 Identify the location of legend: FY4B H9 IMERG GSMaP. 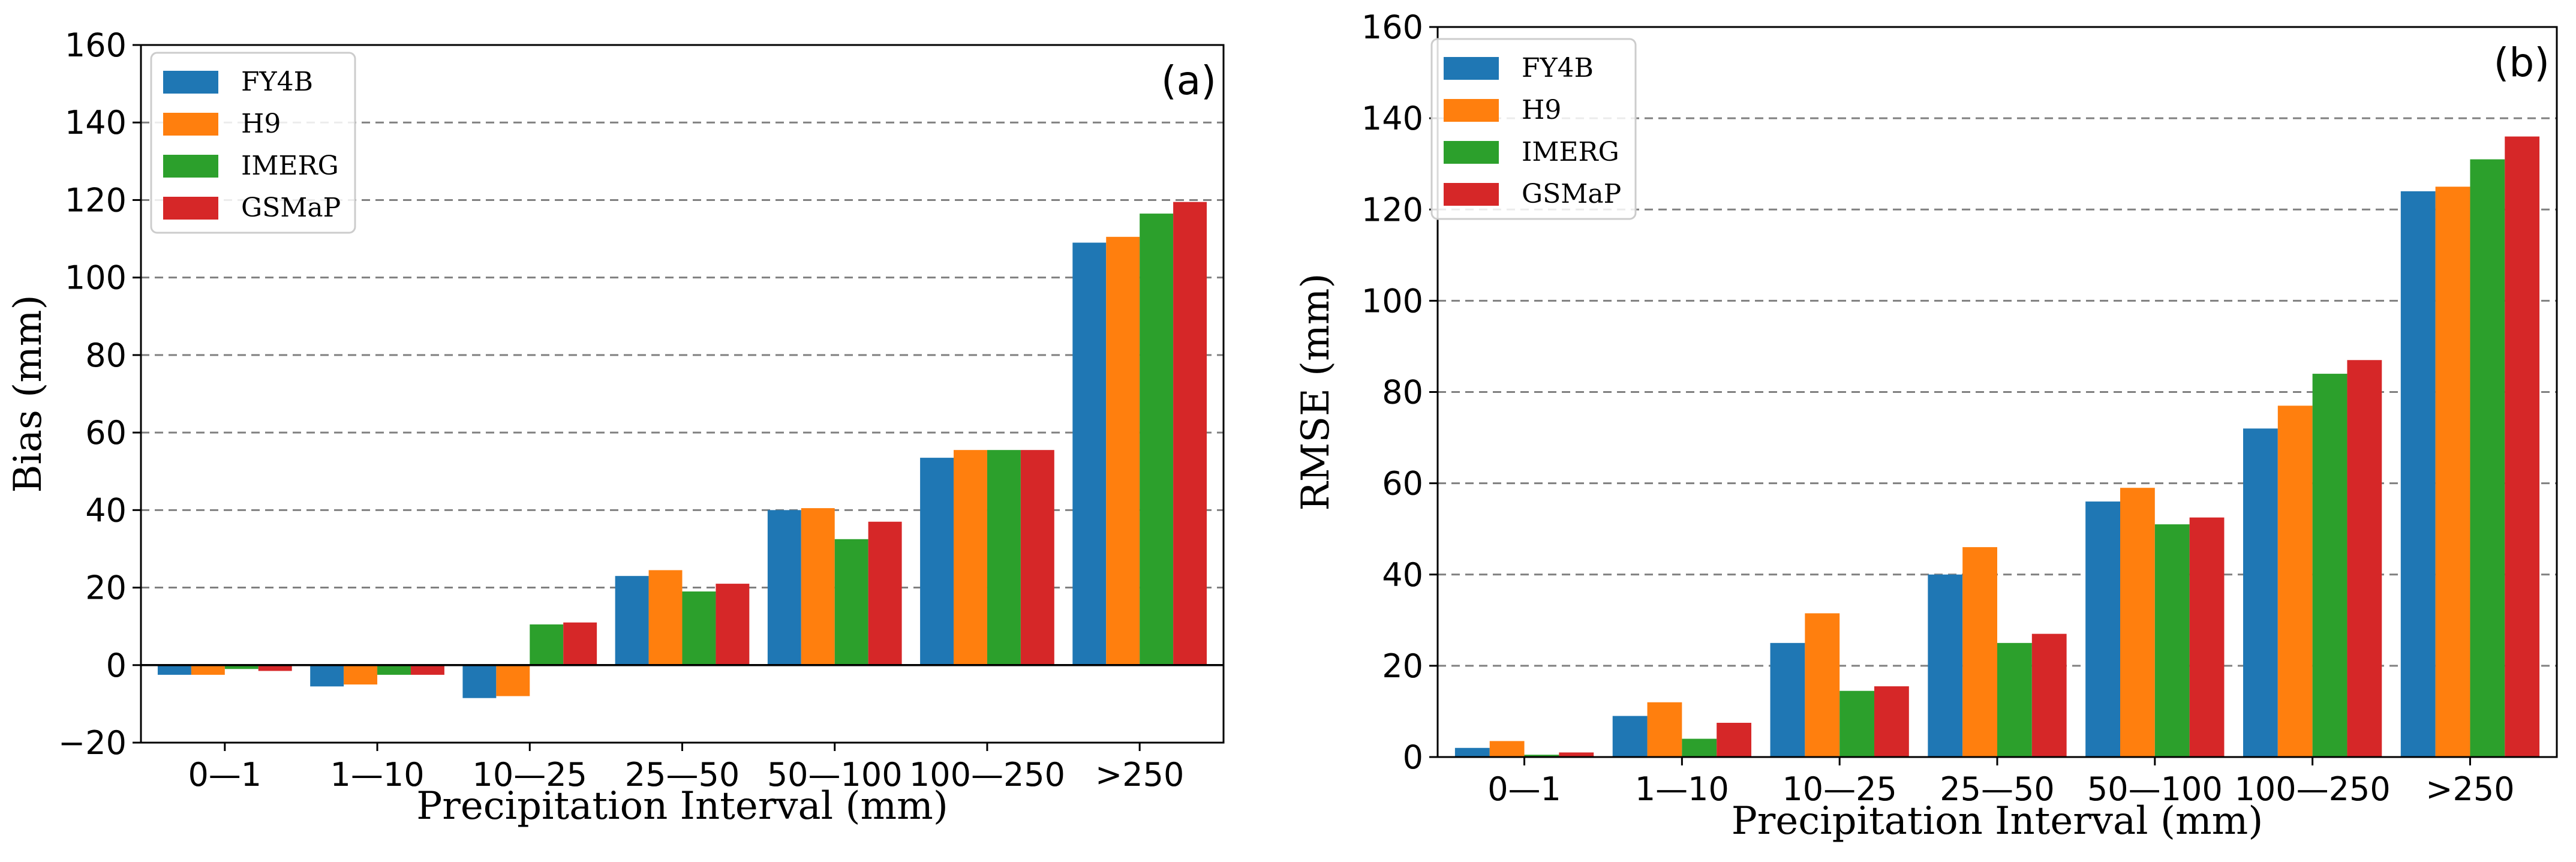
(253, 143).